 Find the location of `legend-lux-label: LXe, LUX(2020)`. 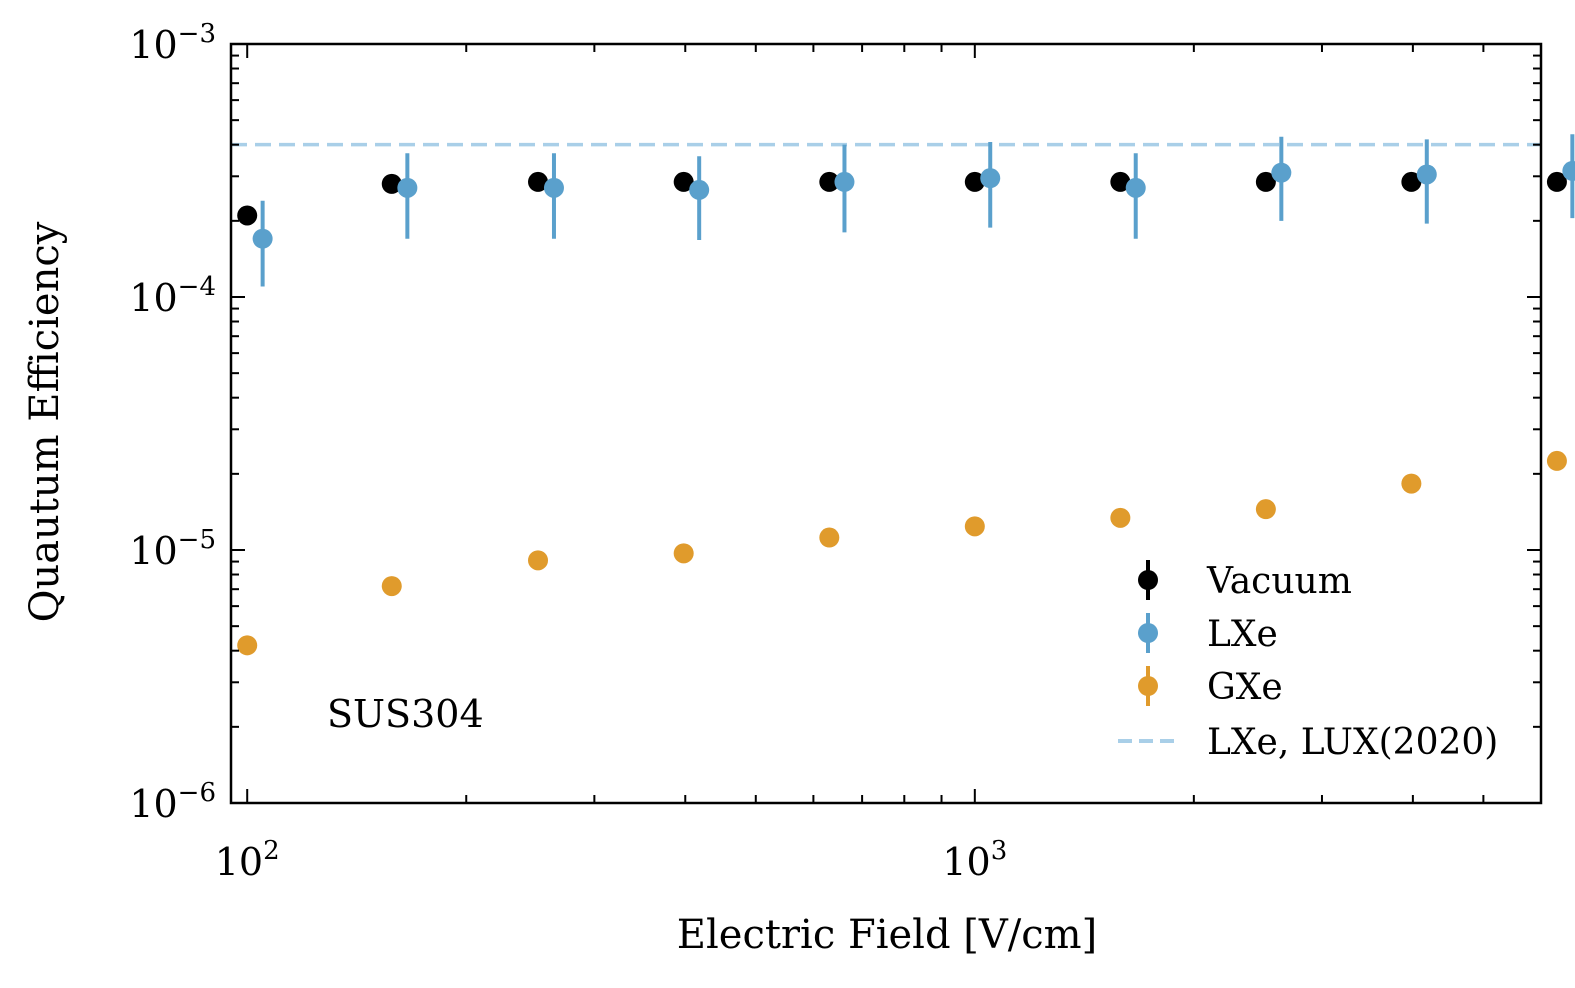

legend-lux-label: LXe, LUX(2020) is located at coordinates (1352, 742).